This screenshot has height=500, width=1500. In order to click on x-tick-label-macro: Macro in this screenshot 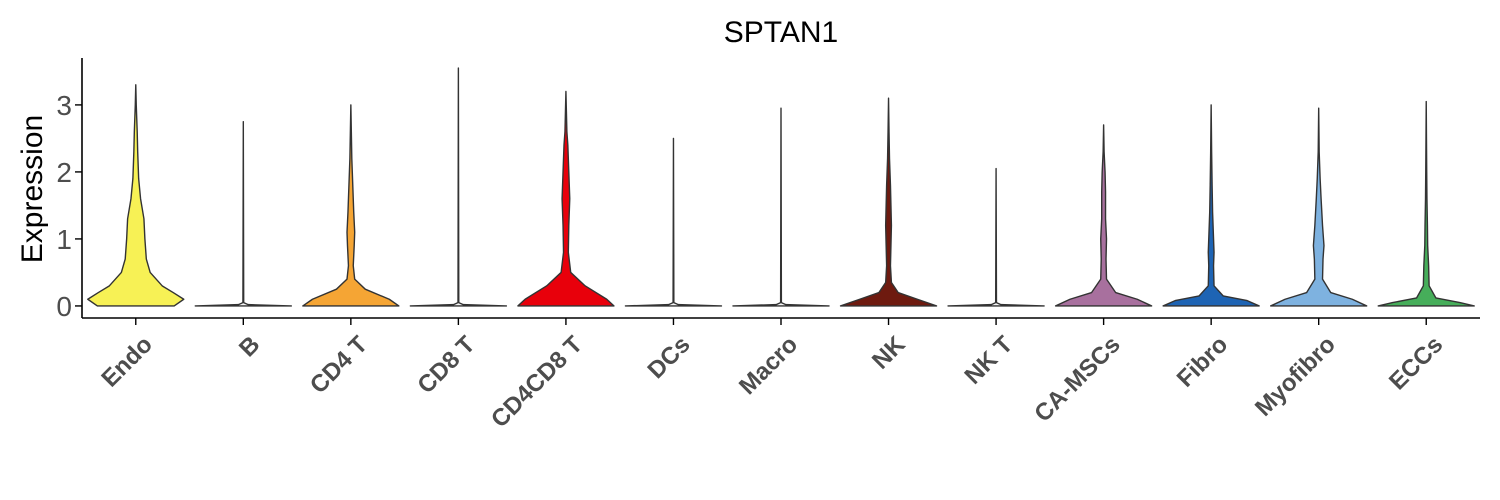, I will do `click(768, 365)`.